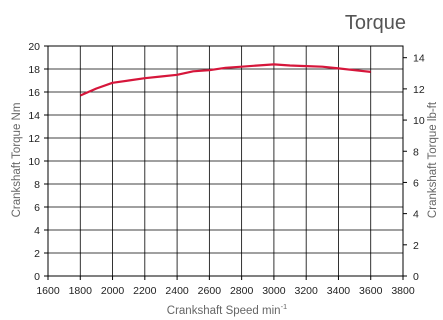 This screenshot has height=320, width=443. What do you see at coordinates (433, 159) in the screenshot?
I see `y2-axis-title: Crankshaft Torque lb-ft` at bounding box center [433, 159].